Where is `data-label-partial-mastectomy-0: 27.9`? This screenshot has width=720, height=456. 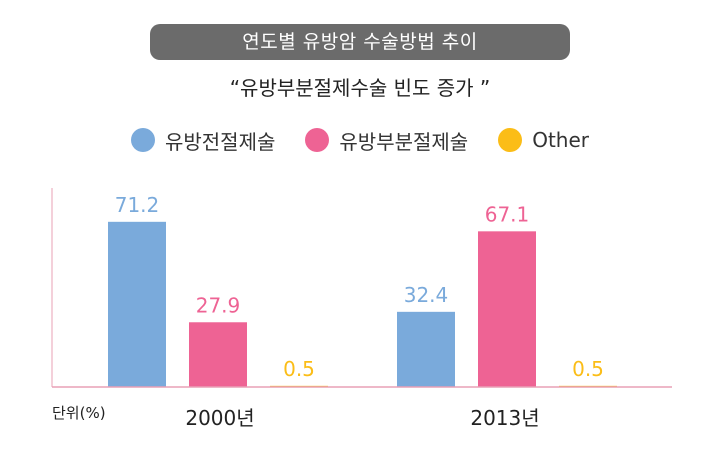 data-label-partial-mastectomy-0: 27.9 is located at coordinates (218, 305).